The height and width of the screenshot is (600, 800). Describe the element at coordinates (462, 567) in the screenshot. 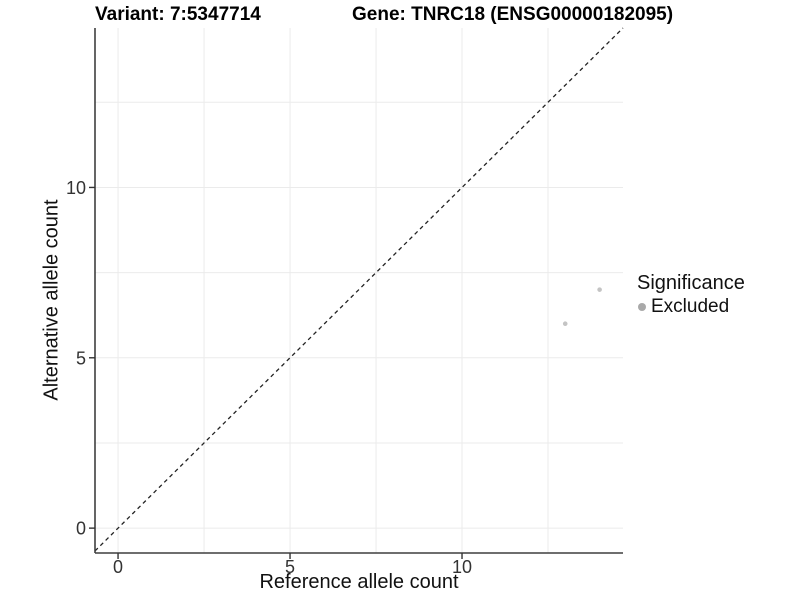

I see `x-tick-label: 10` at that location.